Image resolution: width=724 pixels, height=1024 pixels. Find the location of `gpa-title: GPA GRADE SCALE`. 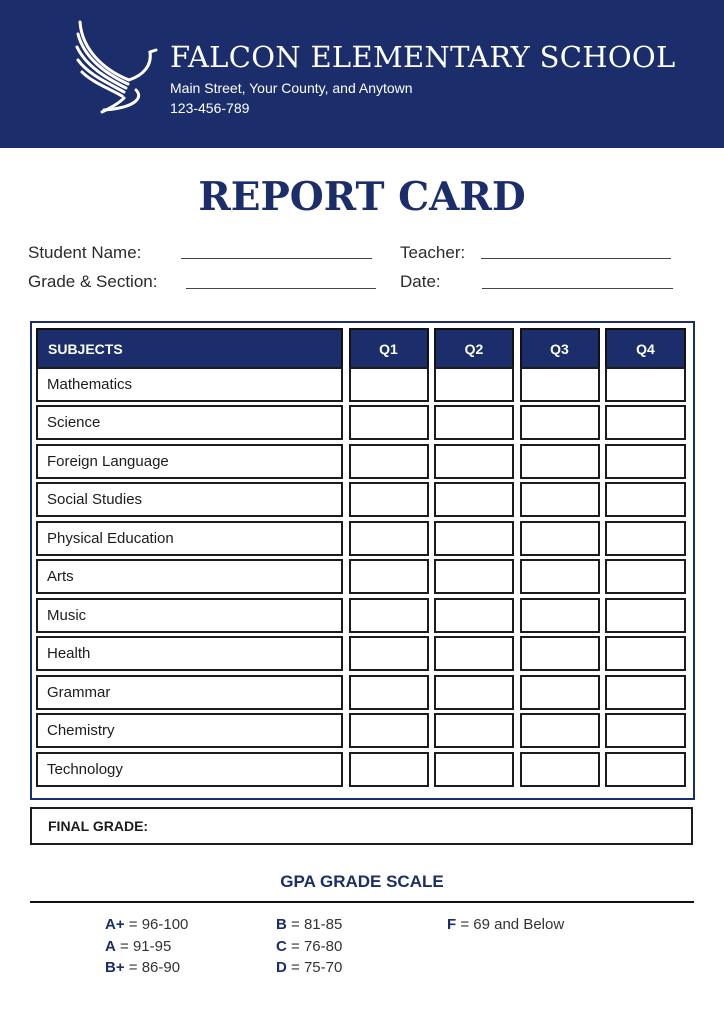

gpa-title: GPA GRADE SCALE is located at coordinates (362, 881).